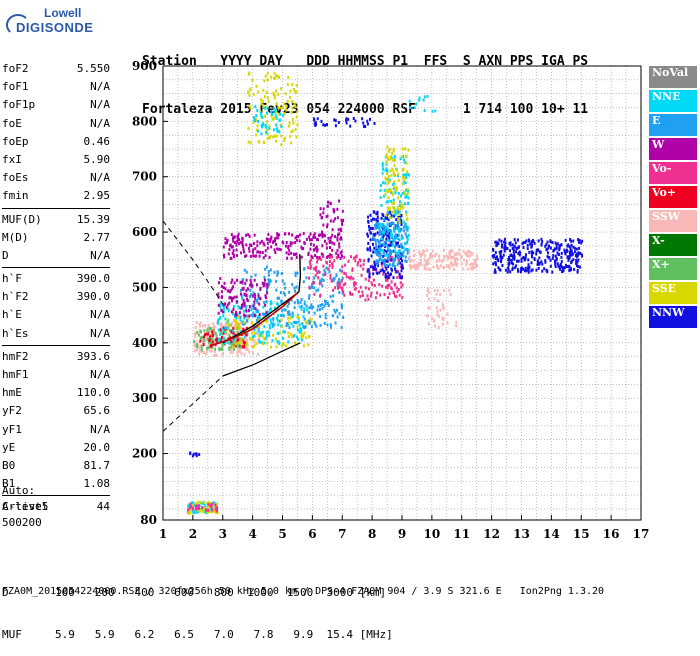 The height and width of the screenshot is (656, 700). Describe the element at coordinates (282, 534) in the screenshot. I see `x-tick-label: 5` at that location.